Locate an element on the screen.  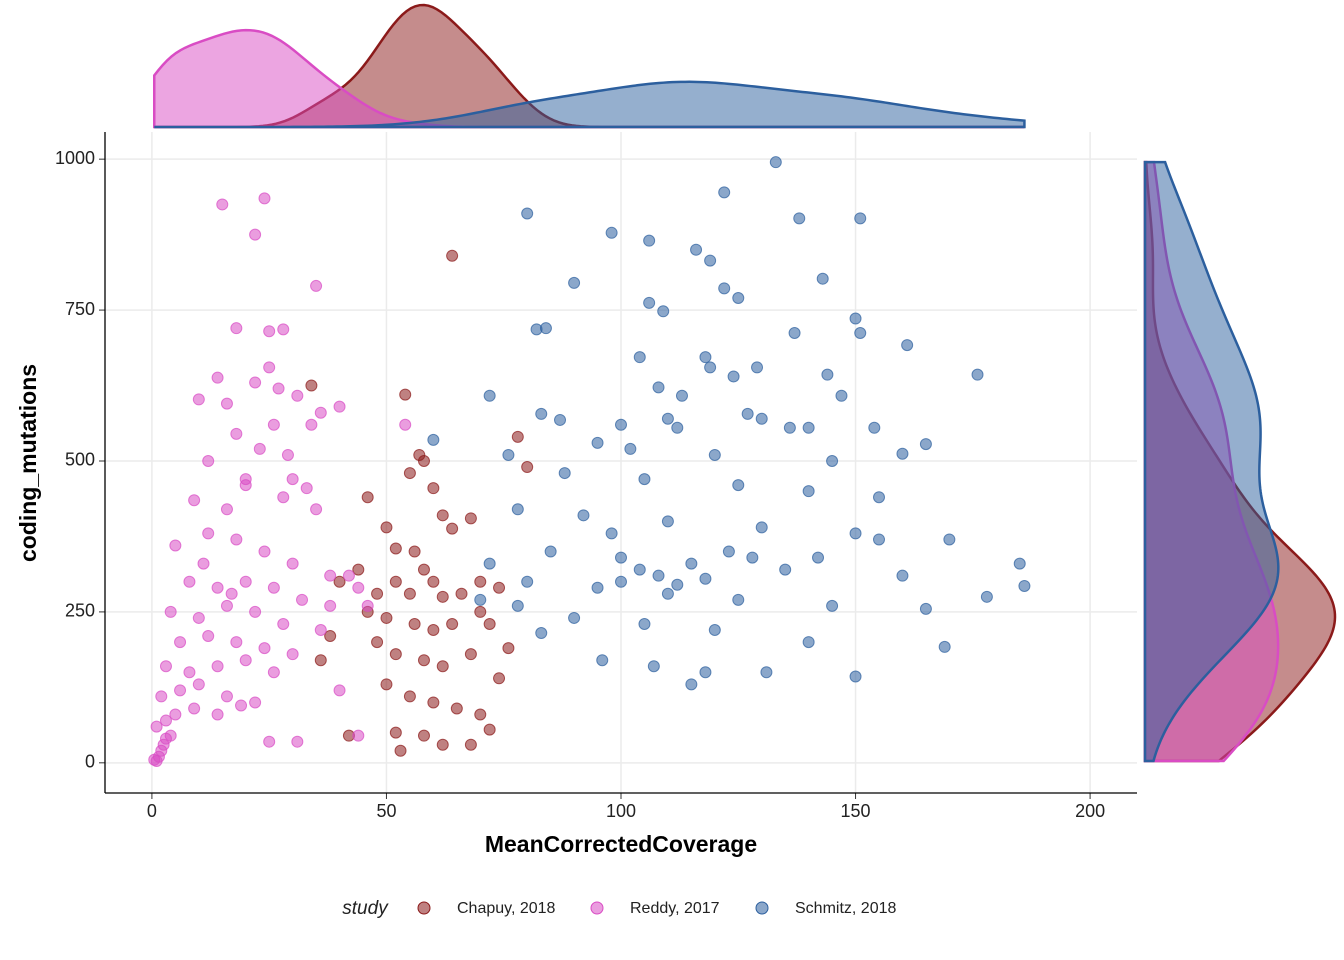
top-density is located at coordinates (590, 104).